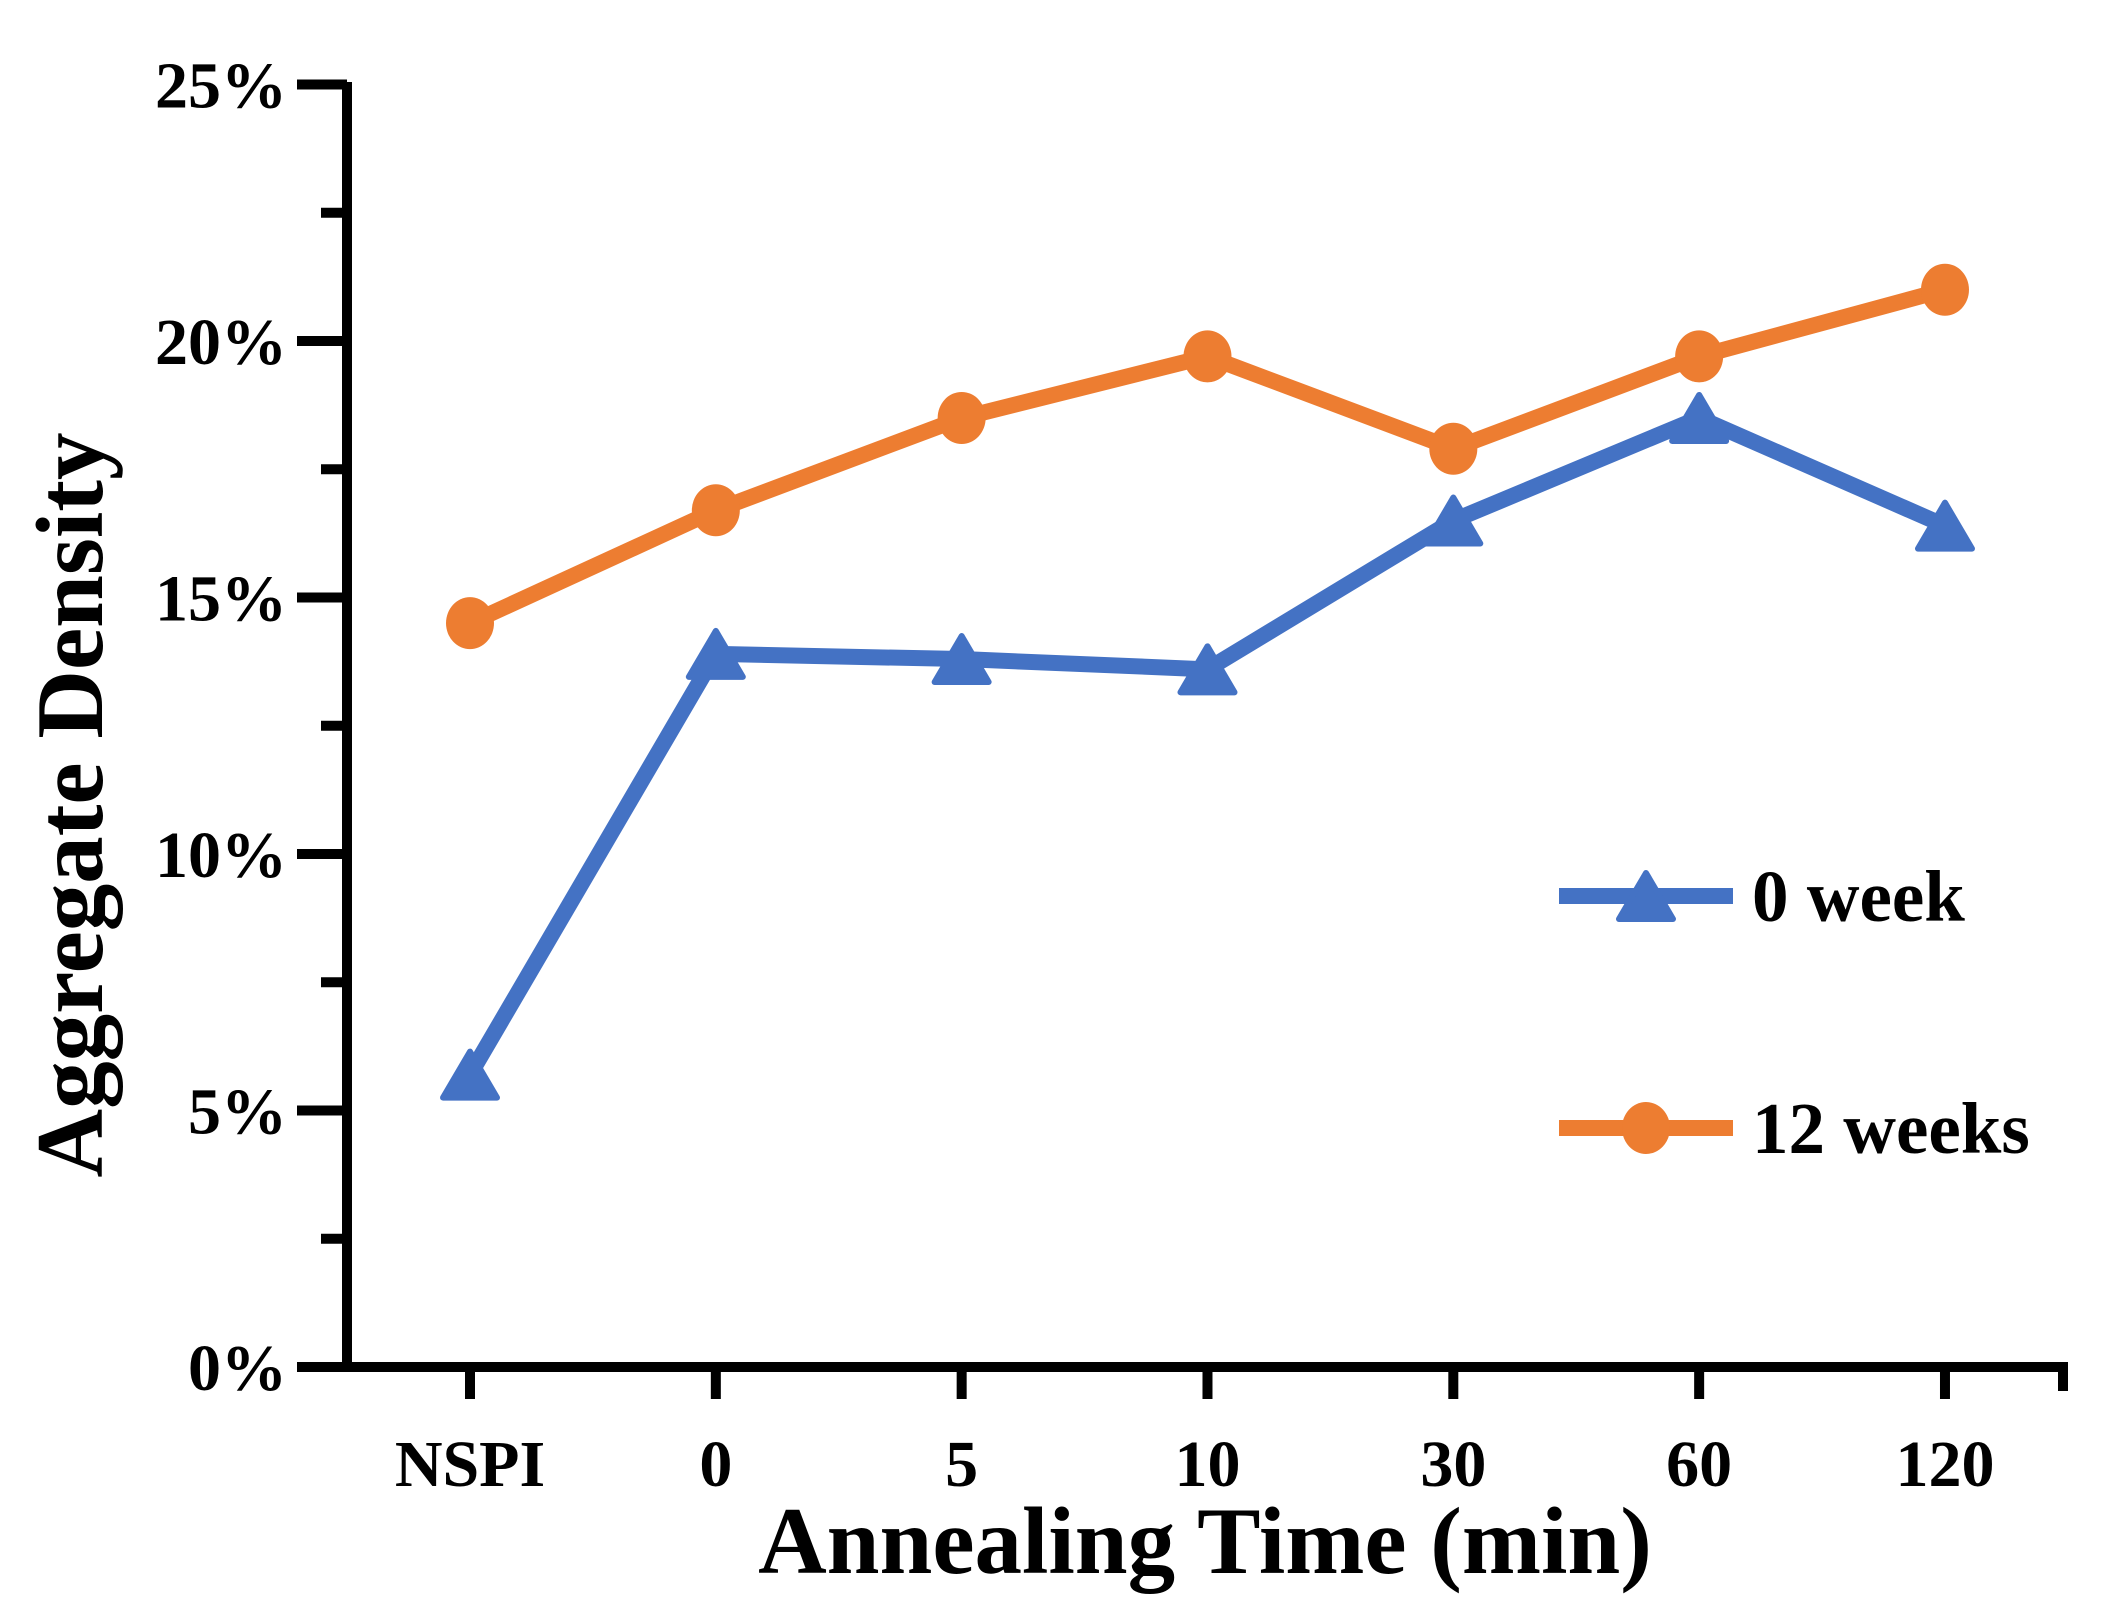  I want to click on legend-circle-marker, so click(1646, 1128).